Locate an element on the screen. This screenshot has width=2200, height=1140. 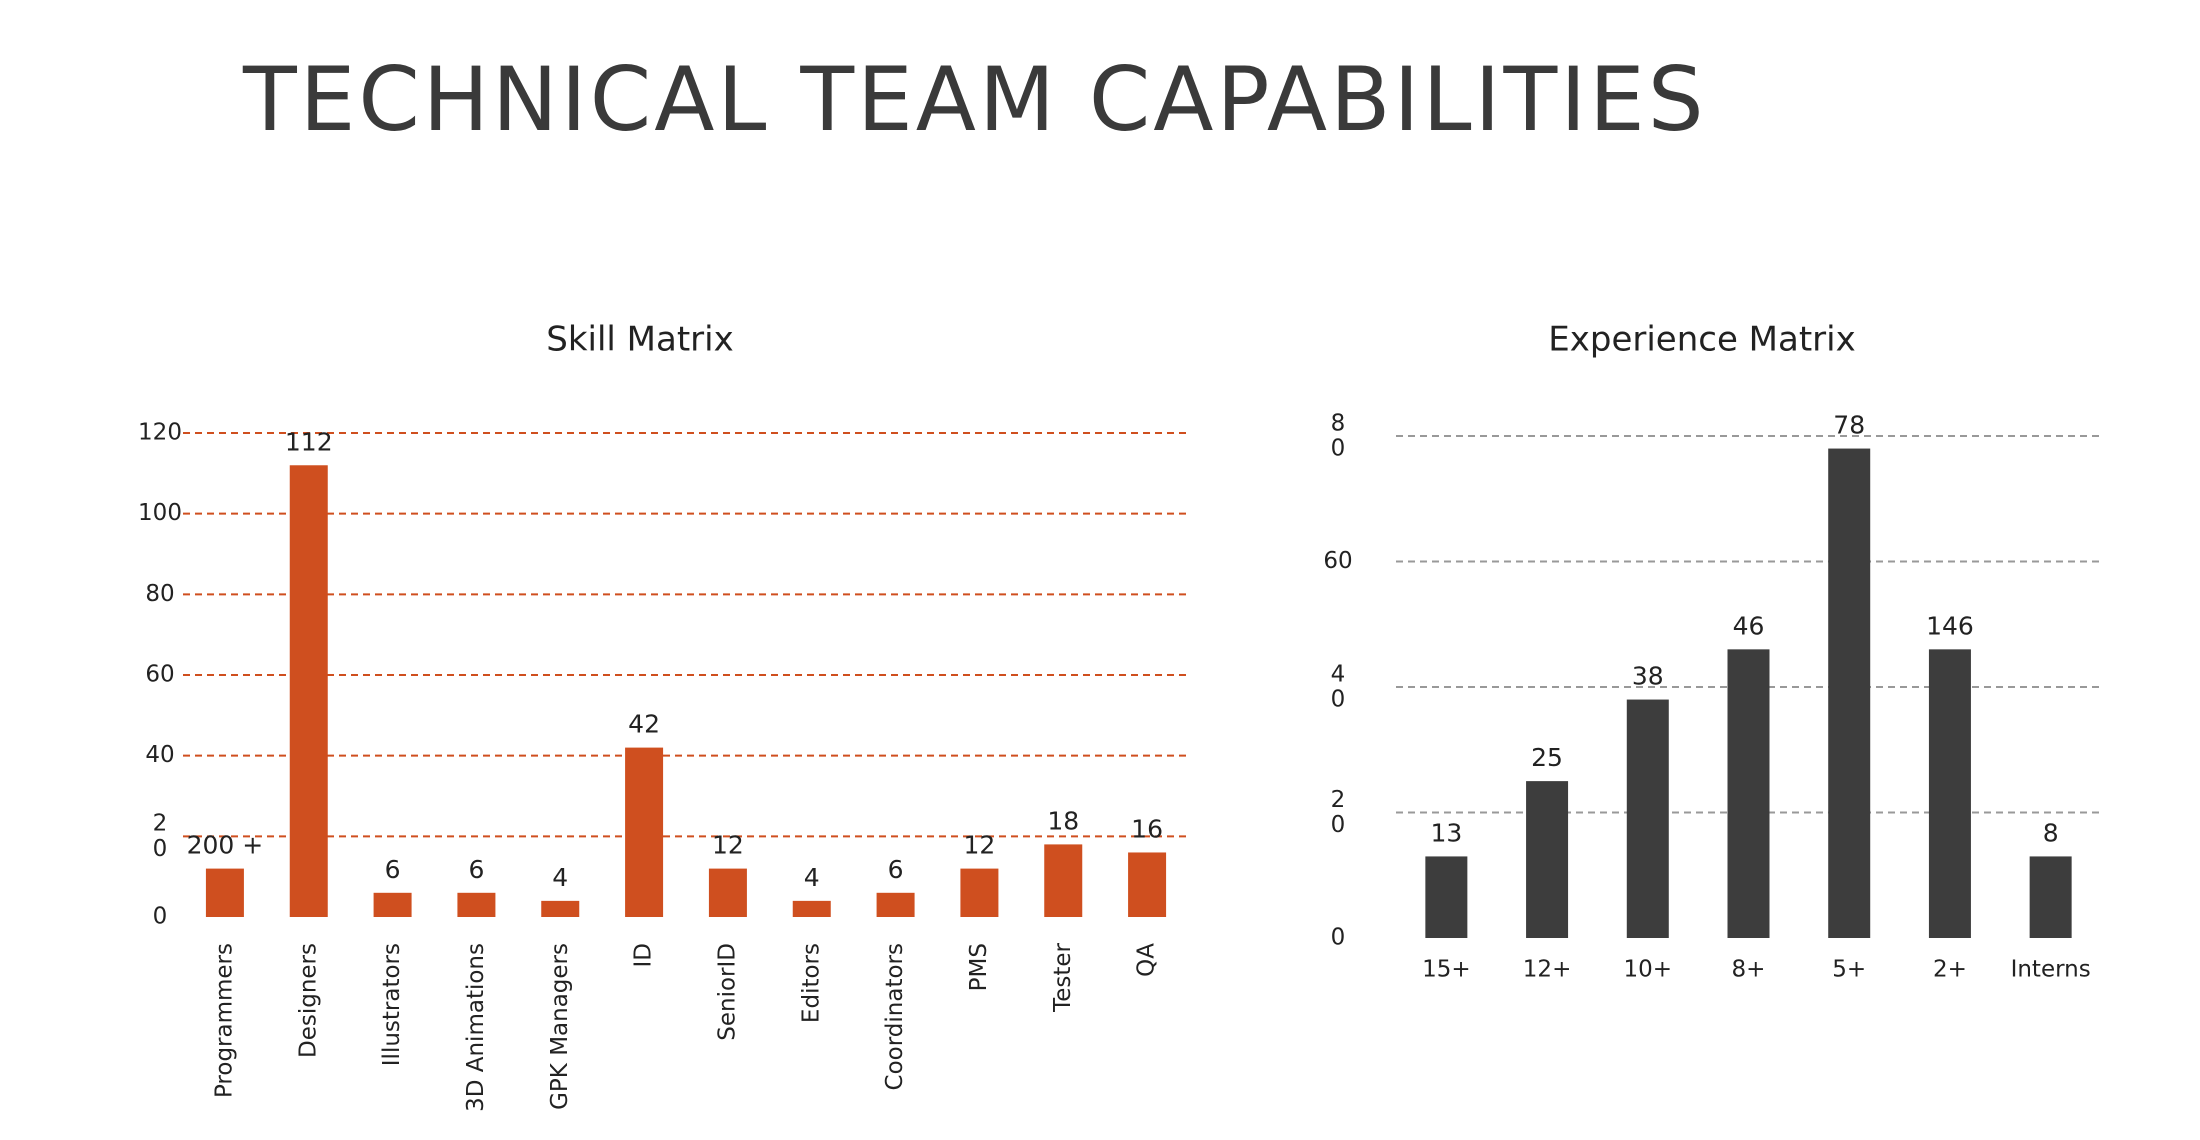
x-tick-label: Interns is located at coordinates (2051, 970).